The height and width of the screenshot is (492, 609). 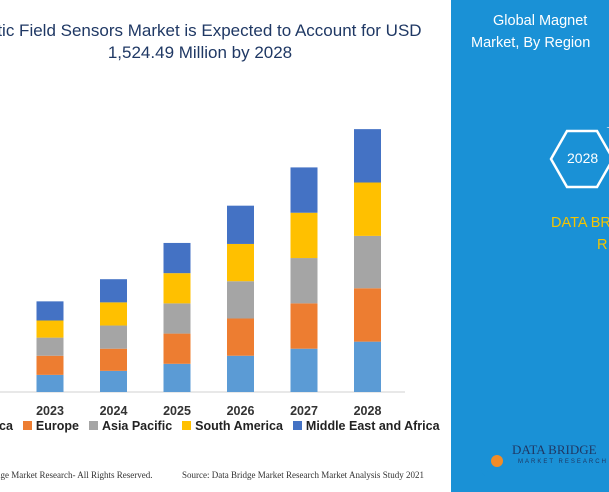 What do you see at coordinates (372, 426) in the screenshot?
I see `legend-label: Middle East and Africa` at bounding box center [372, 426].